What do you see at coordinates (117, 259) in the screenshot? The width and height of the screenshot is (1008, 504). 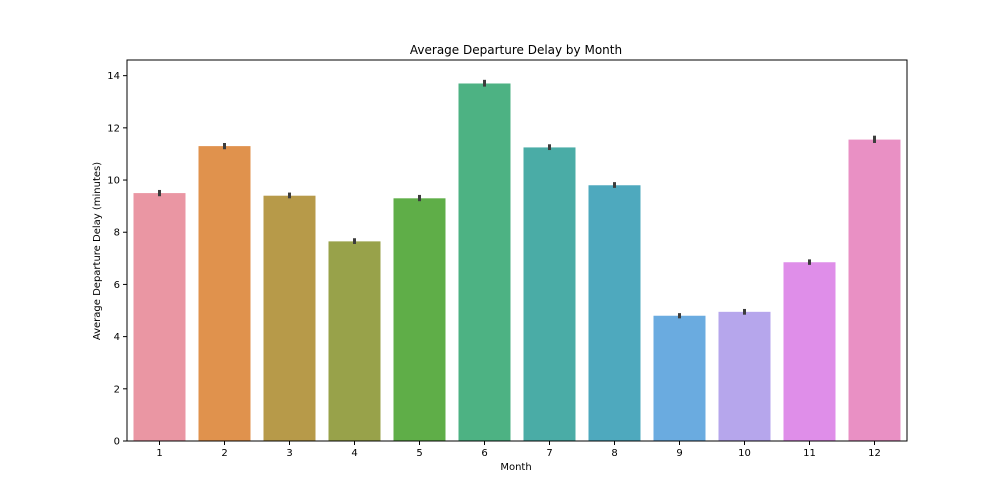 I see `y-axis: 0 2 4 6 8 10 12 14` at bounding box center [117, 259].